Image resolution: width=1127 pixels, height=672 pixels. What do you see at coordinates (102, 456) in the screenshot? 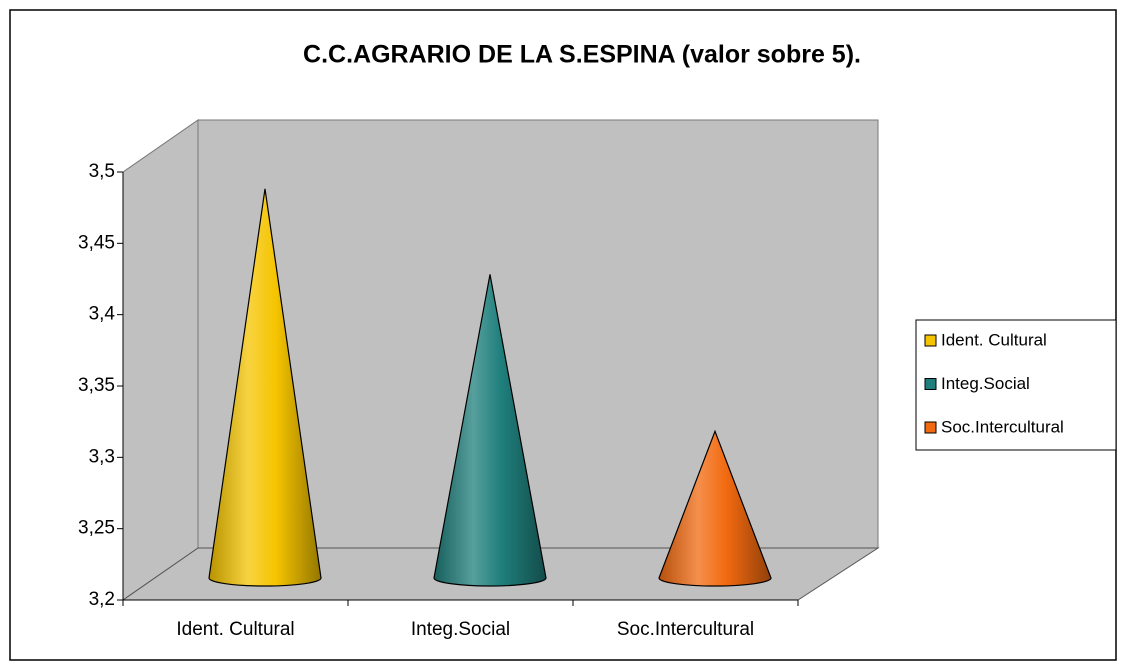
I see `y-tick-label: 3,3` at bounding box center [102, 456].